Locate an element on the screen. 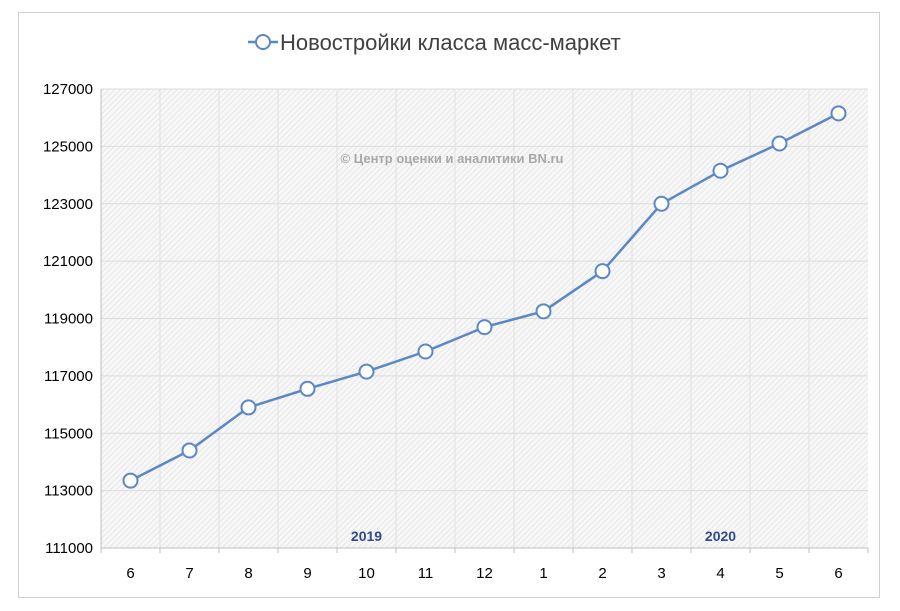 The width and height of the screenshot is (900, 611). y-tick-label: 113000 is located at coordinates (68, 491).